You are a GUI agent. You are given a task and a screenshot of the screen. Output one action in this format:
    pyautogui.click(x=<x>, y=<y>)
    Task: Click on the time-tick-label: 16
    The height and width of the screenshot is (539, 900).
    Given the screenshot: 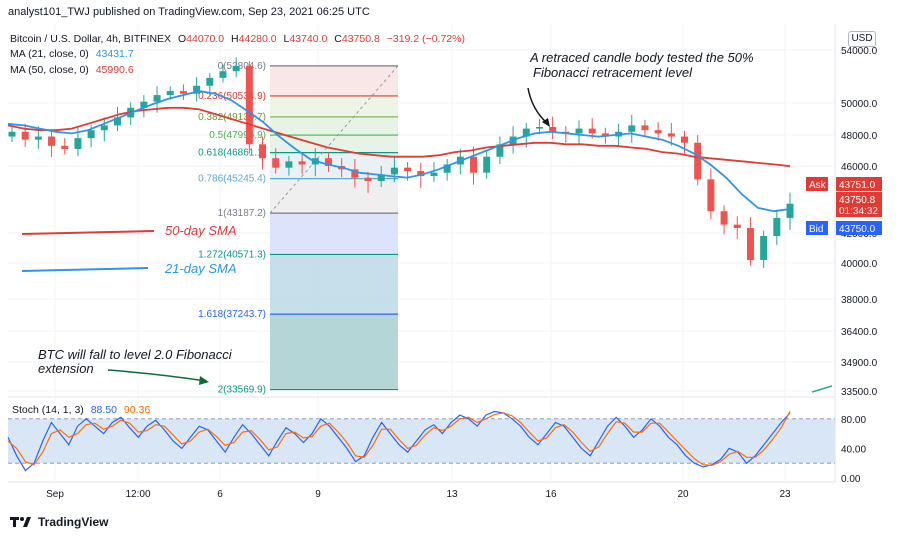 What is the action you would take?
    pyautogui.click(x=551, y=494)
    